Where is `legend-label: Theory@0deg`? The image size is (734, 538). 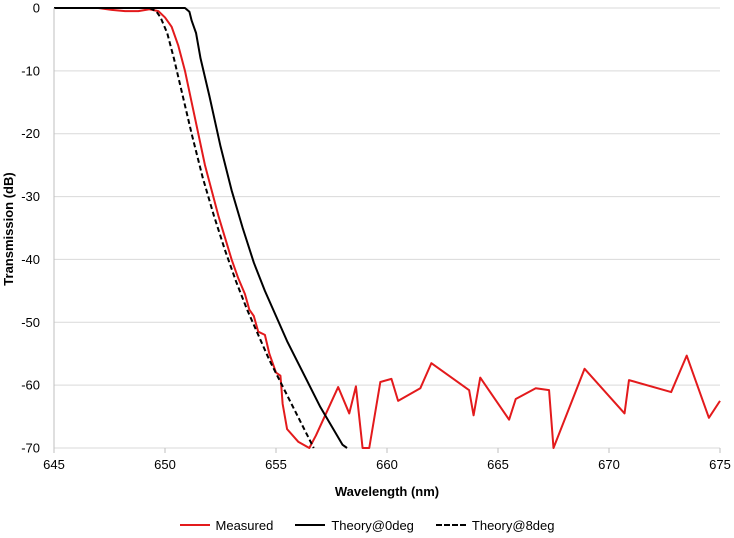 legend-label: Theory@0deg is located at coordinates (372, 525).